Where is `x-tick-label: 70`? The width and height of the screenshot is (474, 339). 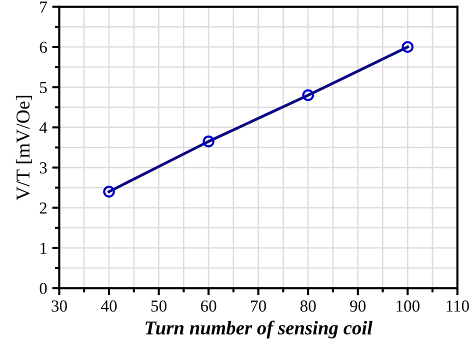 x-tick-label: 70 is located at coordinates (258, 306).